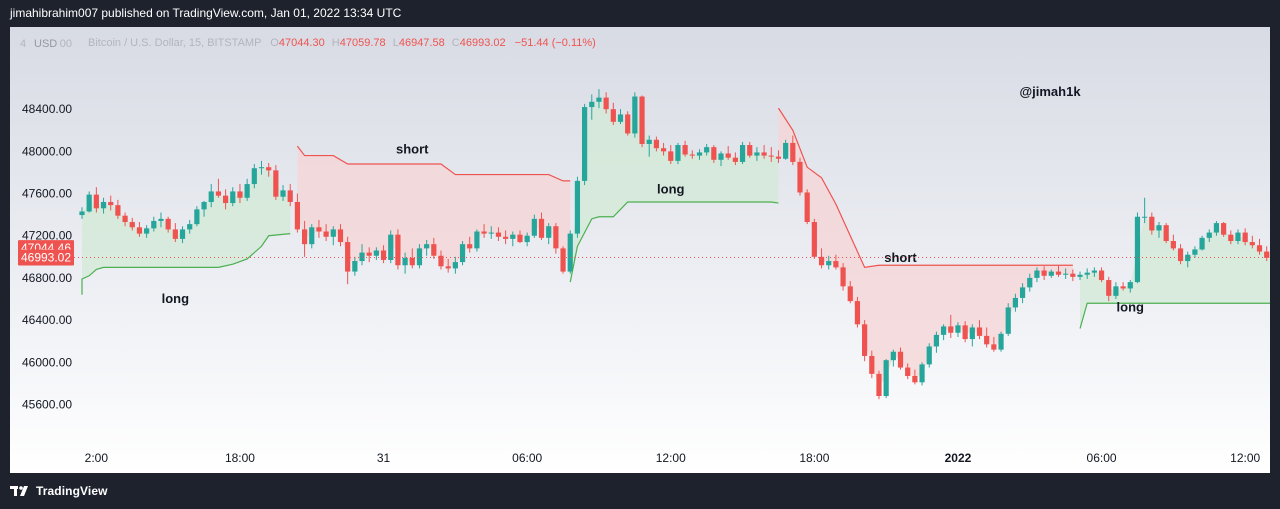 The image size is (1280, 509). Describe the element at coordinates (47, 194) in the screenshot. I see `y-axis-tick-label: 47600.00` at that location.